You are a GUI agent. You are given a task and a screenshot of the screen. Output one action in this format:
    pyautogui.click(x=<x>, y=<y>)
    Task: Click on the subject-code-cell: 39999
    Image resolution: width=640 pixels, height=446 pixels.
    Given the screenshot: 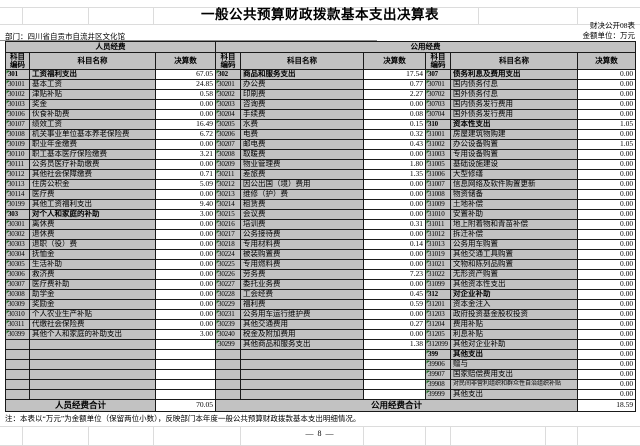 What is the action you would take?
    pyautogui.click(x=438, y=394)
    